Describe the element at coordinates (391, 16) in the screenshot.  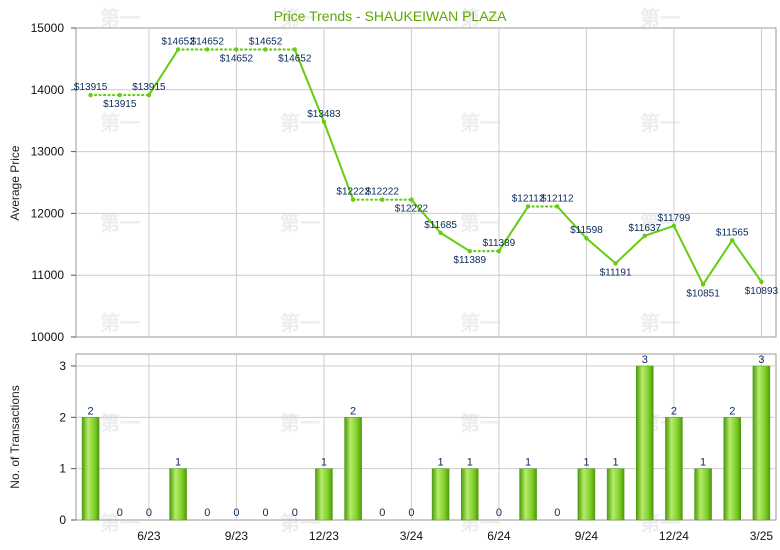
I see `chart-title: Price Trends - SHAUKEIWAN PLAZA` at that location.